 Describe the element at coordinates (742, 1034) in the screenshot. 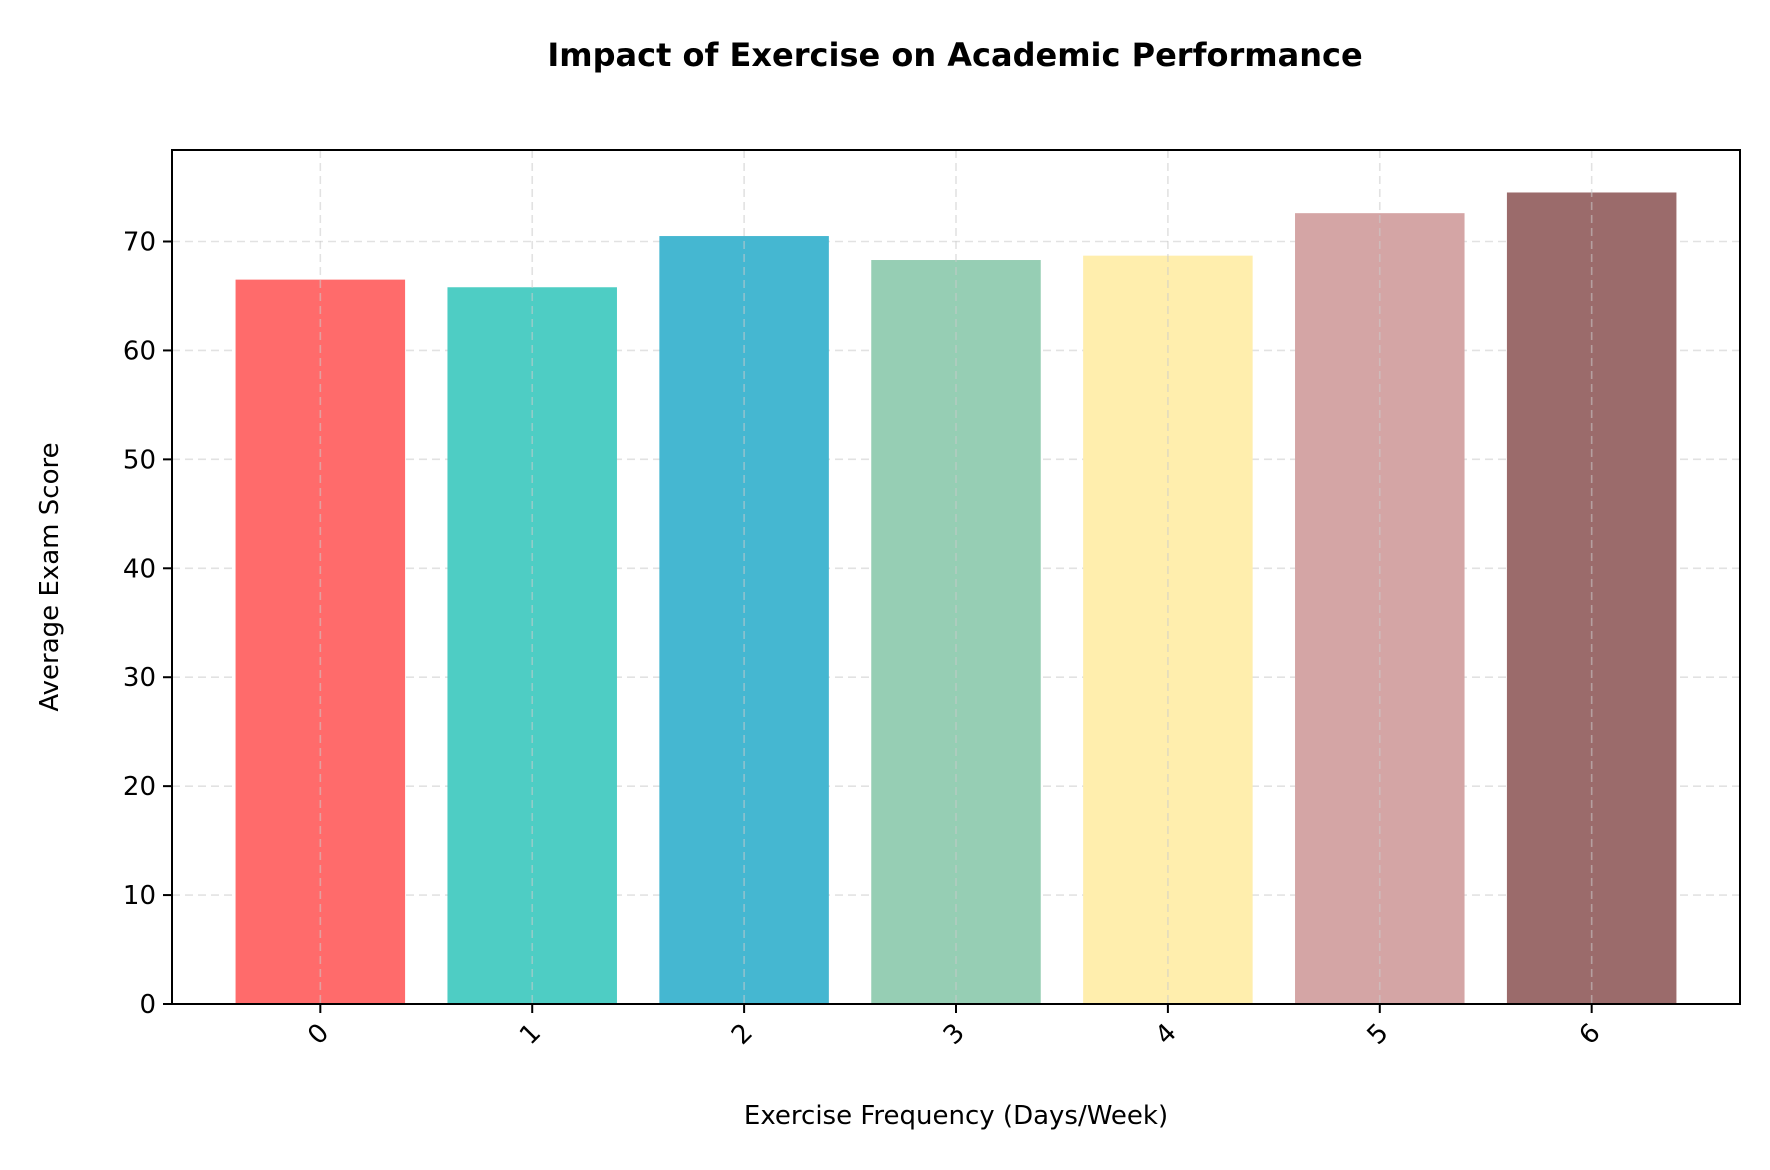

I see `x-tick-label: 2` at that location.